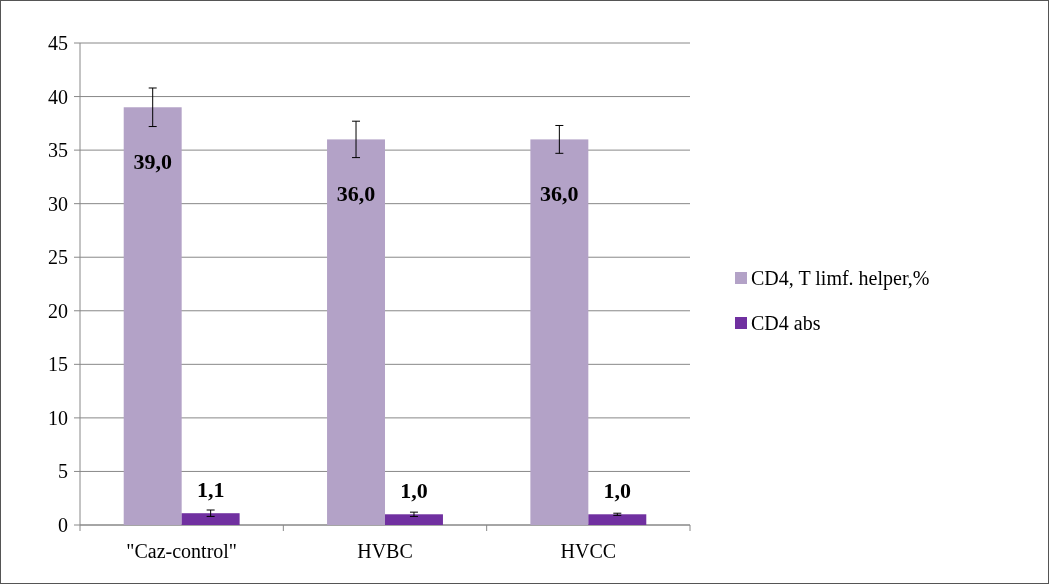  I want to click on y-tick-label: 20, so click(58, 310).